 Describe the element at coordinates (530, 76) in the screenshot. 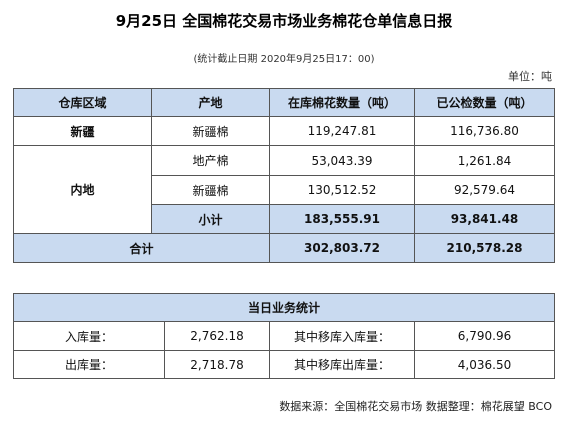

I see `unit: 单位：吨` at that location.